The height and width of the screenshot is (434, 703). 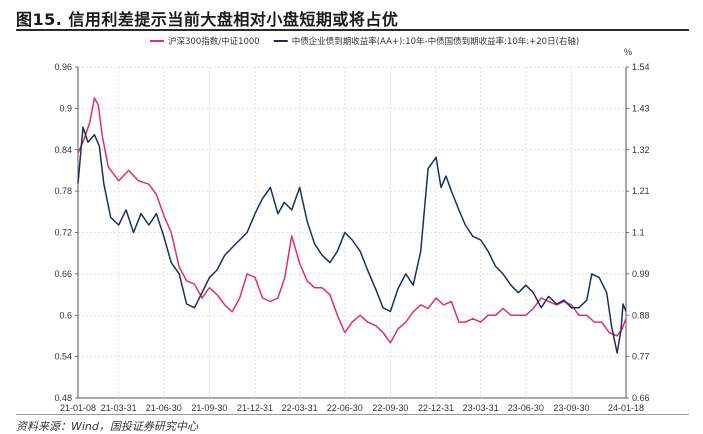 What do you see at coordinates (345, 408) in the screenshot?
I see `x-tick-label: 22-06-30` at bounding box center [345, 408].